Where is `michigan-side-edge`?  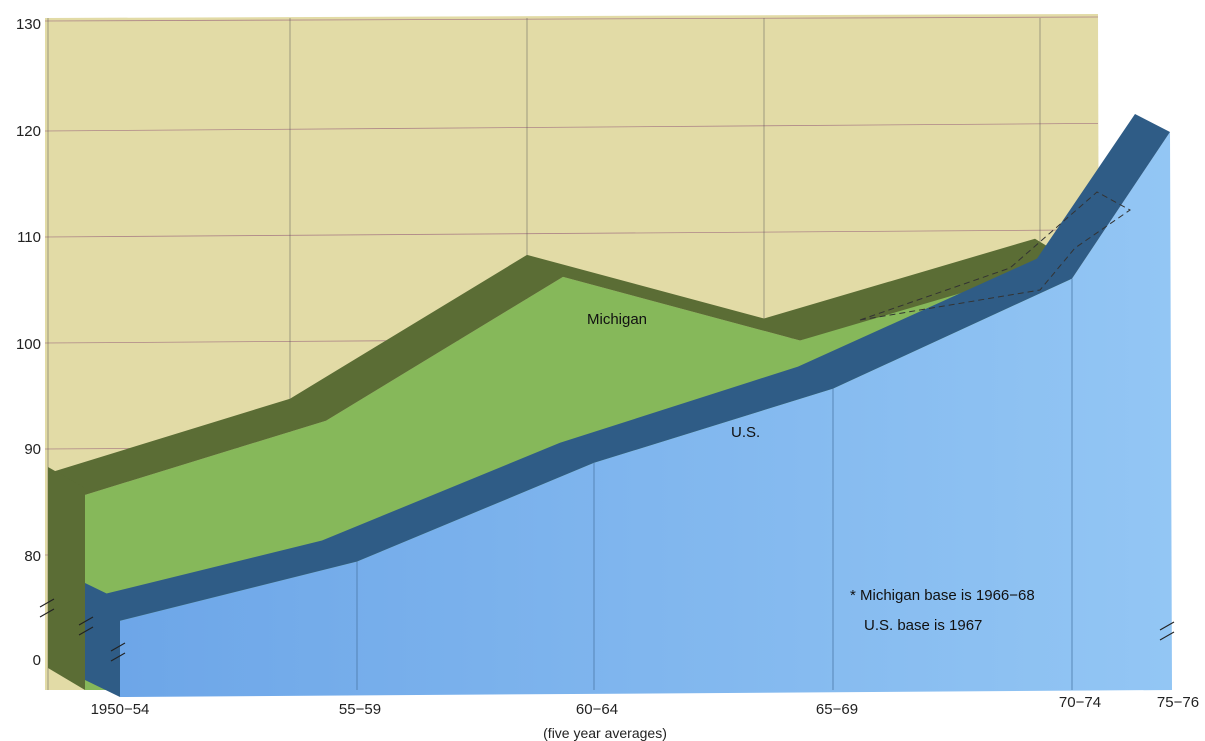
michigan-side-edge is located at coordinates (66, 578).